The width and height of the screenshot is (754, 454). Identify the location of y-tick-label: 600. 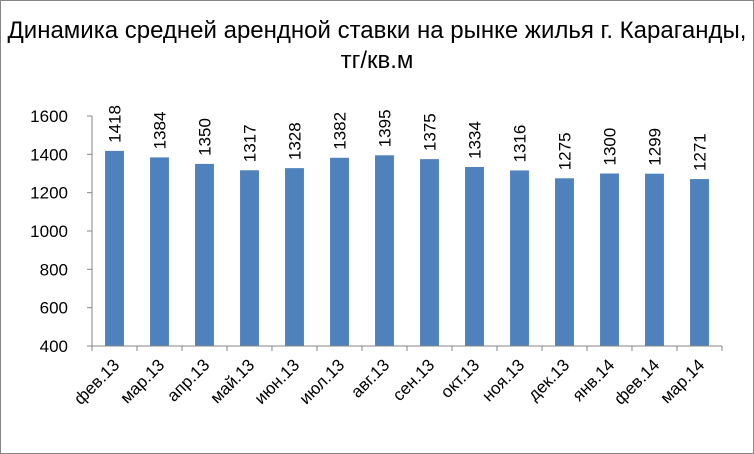
(54, 308).